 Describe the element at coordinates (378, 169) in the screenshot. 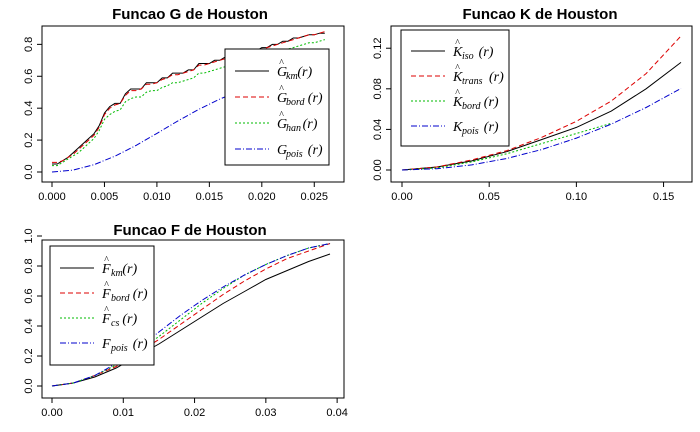

I see `panel-k-y-tick-label: 0.00` at that location.